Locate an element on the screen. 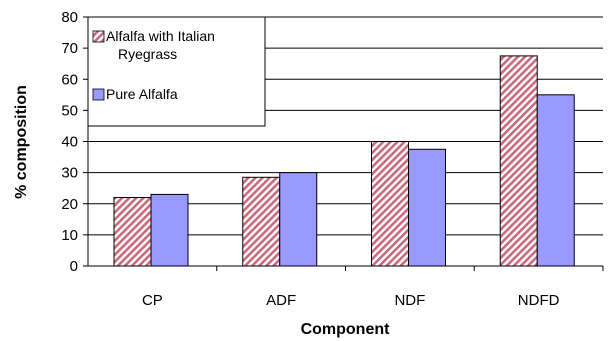  x-axis-title: Component is located at coordinates (346, 329).